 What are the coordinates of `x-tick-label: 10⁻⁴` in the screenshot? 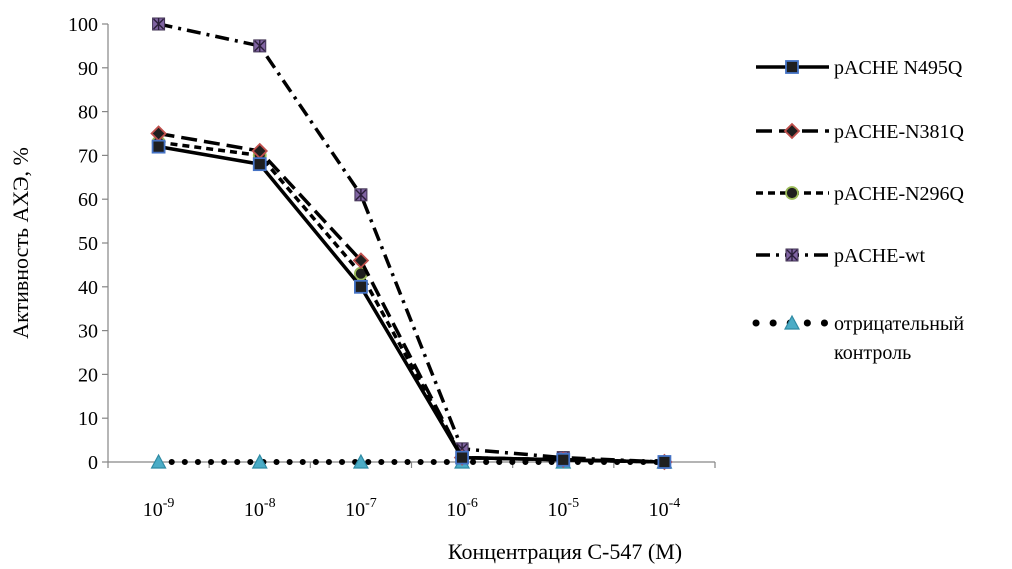 It's located at (665, 508).